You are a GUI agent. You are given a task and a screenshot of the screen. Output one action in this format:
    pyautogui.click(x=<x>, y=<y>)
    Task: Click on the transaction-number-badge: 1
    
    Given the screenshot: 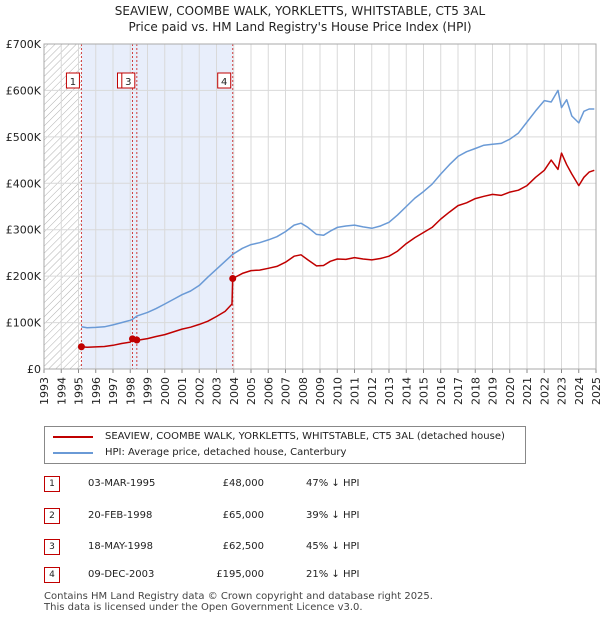 What is the action you would take?
    pyautogui.click(x=52, y=484)
    